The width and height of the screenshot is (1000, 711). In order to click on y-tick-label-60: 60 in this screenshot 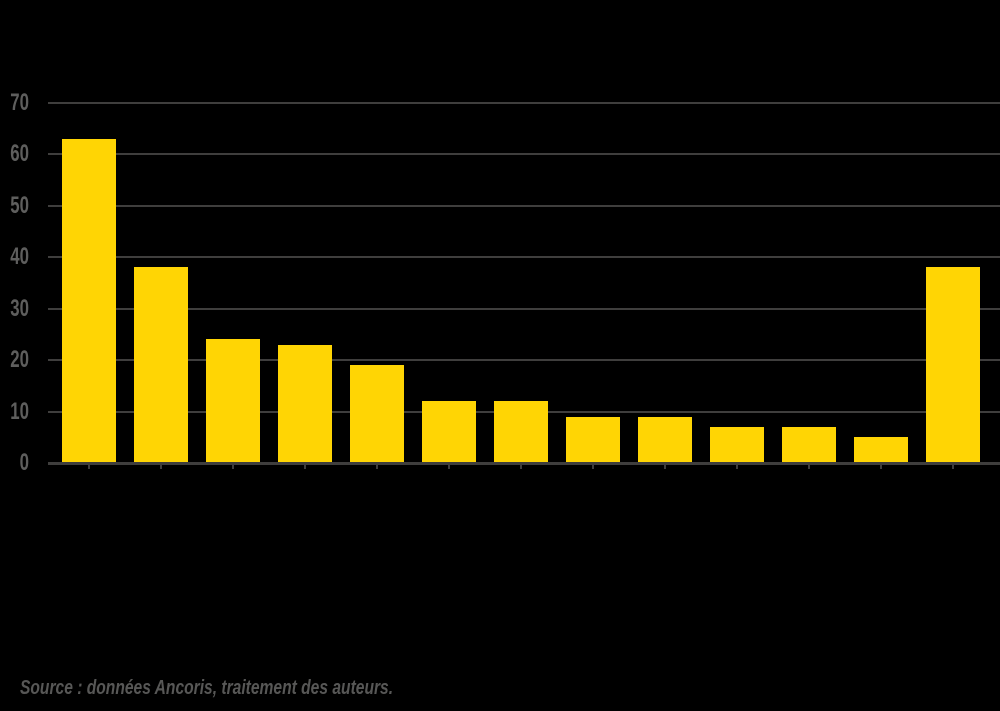, I will do `click(19, 153)`.